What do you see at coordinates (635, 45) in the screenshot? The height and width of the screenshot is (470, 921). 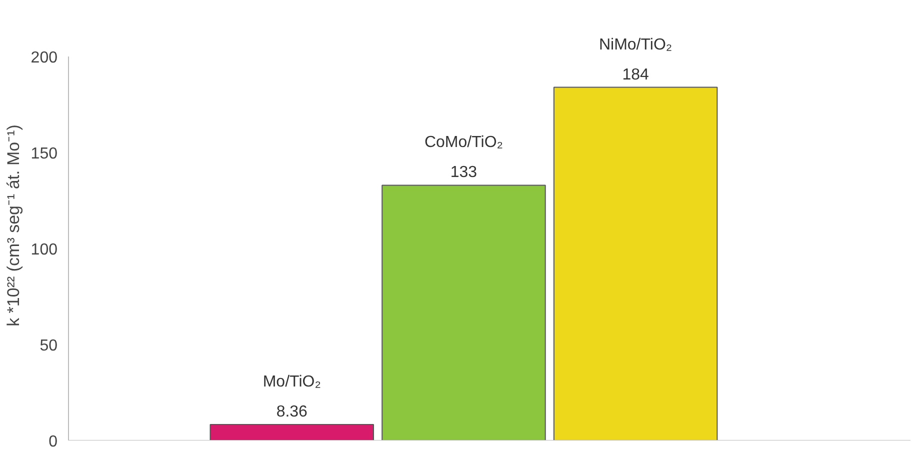 I see `x-tick-label: NiMo/TiO₂` at bounding box center [635, 45].